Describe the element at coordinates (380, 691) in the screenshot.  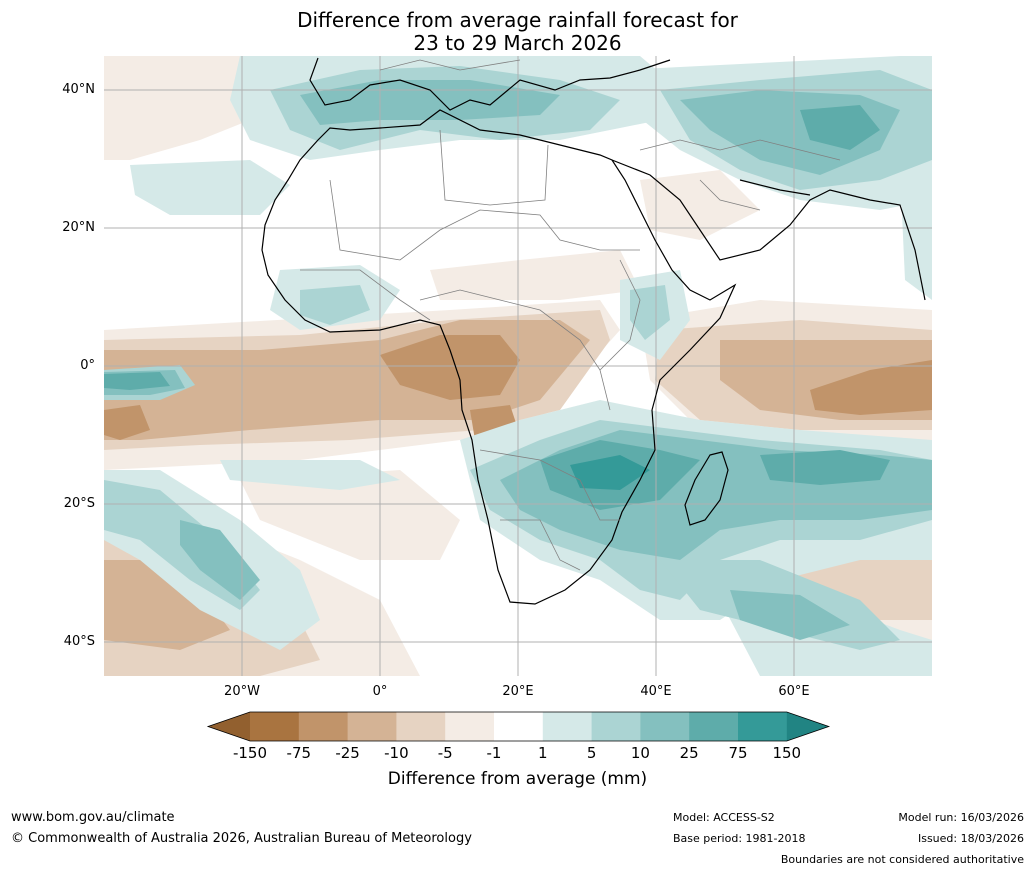
I see `lon-label-0: 0°` at that location.